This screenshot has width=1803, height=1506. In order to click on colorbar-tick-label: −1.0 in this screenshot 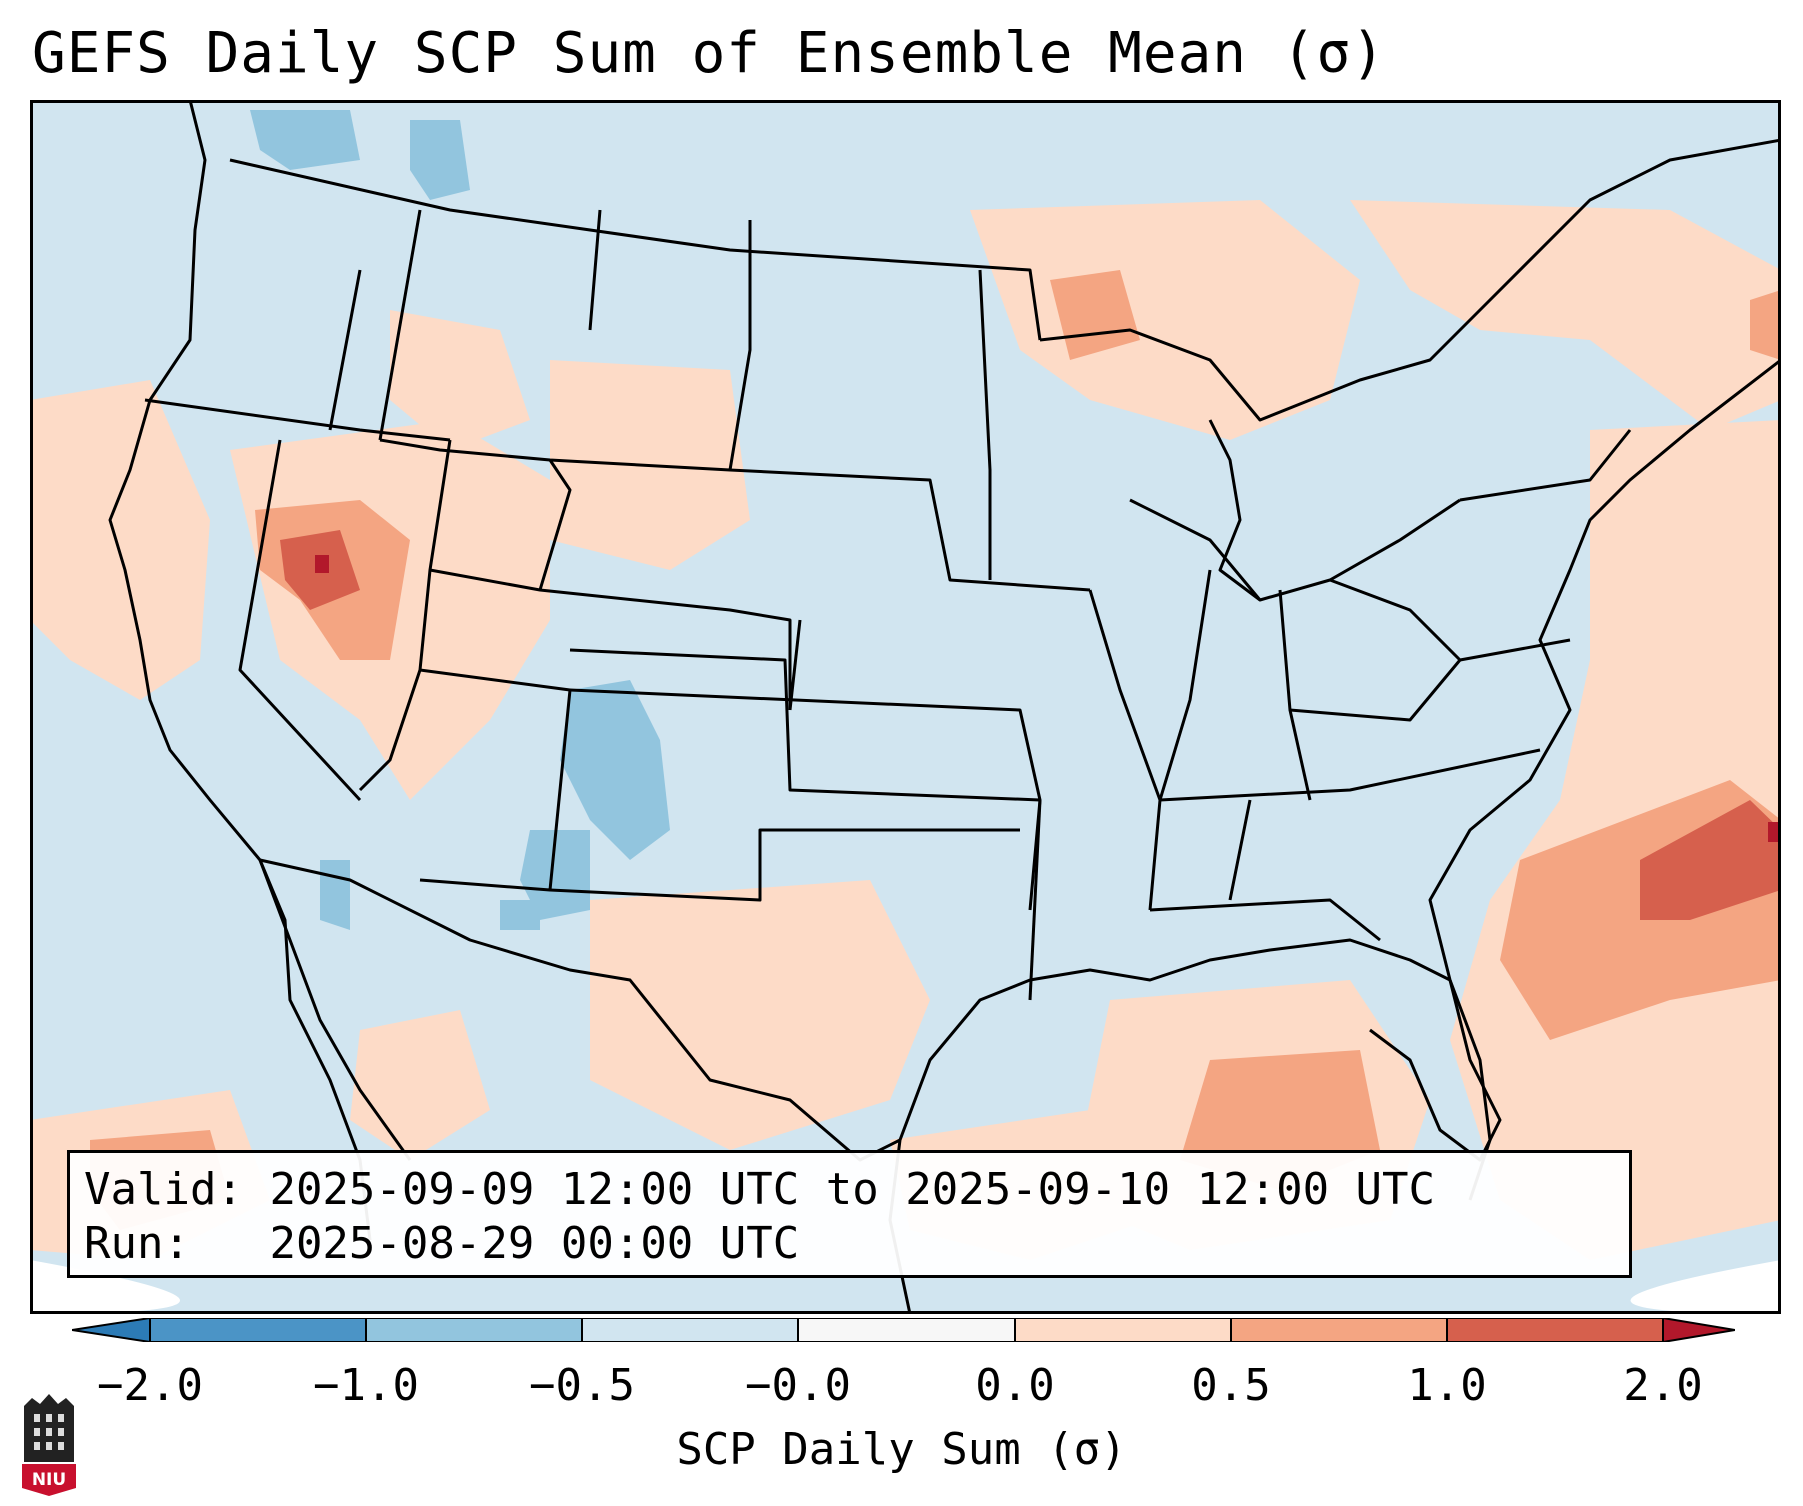, I will do `click(366, 1385)`.